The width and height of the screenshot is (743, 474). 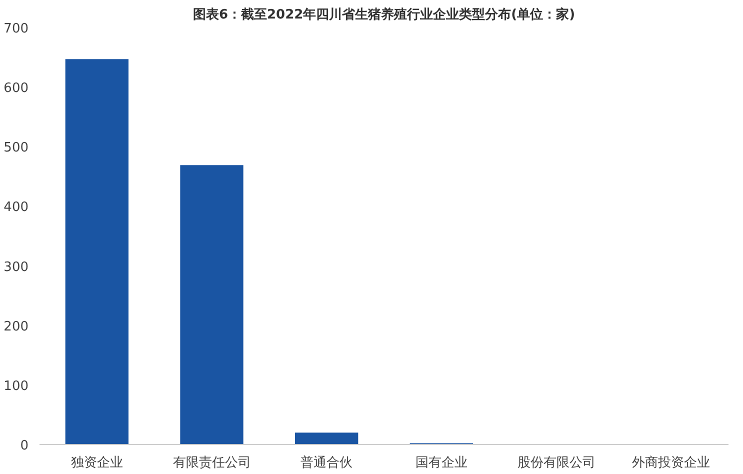 I want to click on y-tick-label: 0, so click(x=24, y=446).